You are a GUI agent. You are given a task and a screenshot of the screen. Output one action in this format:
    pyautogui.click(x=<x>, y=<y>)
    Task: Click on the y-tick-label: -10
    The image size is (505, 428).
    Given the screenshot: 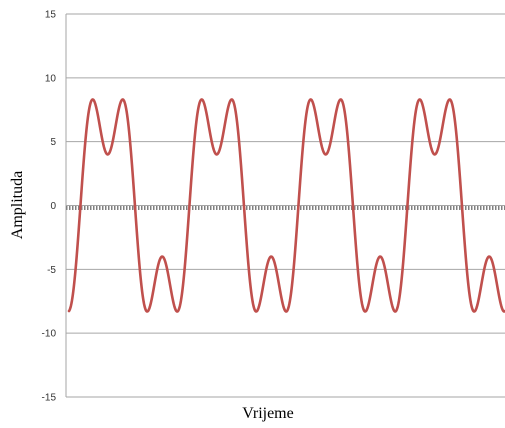 What is the action you would take?
    pyautogui.click(x=49, y=334)
    